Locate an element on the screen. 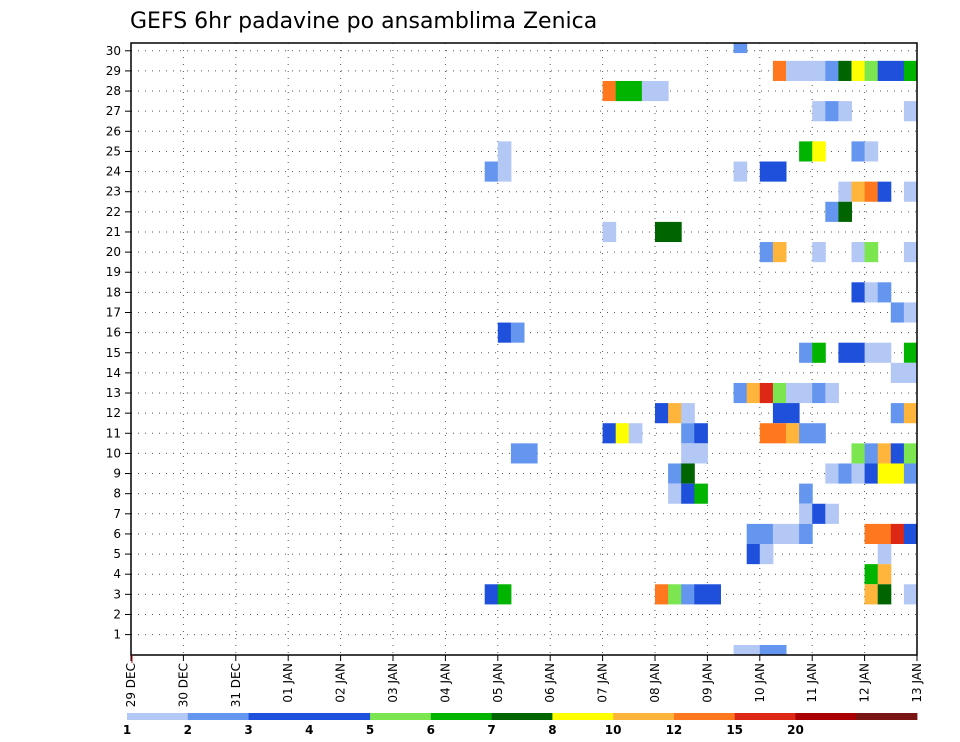 The width and height of the screenshot is (960, 742). legend-label: 6 is located at coordinates (431, 730).